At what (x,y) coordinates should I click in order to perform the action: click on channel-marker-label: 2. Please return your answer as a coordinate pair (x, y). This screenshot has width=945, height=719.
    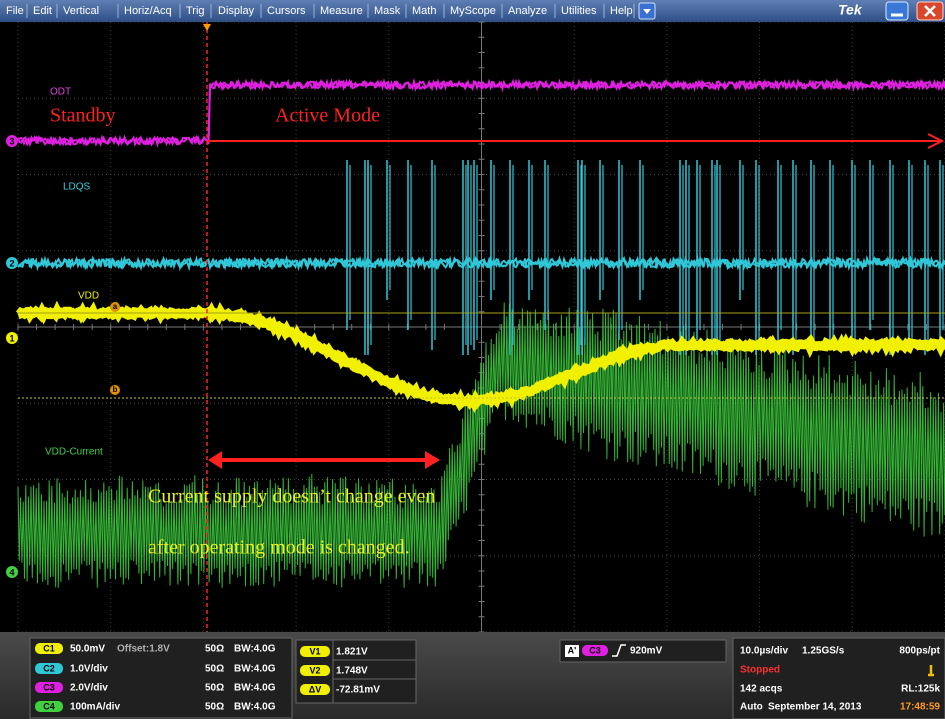
    Looking at the image, I should click on (11, 263).